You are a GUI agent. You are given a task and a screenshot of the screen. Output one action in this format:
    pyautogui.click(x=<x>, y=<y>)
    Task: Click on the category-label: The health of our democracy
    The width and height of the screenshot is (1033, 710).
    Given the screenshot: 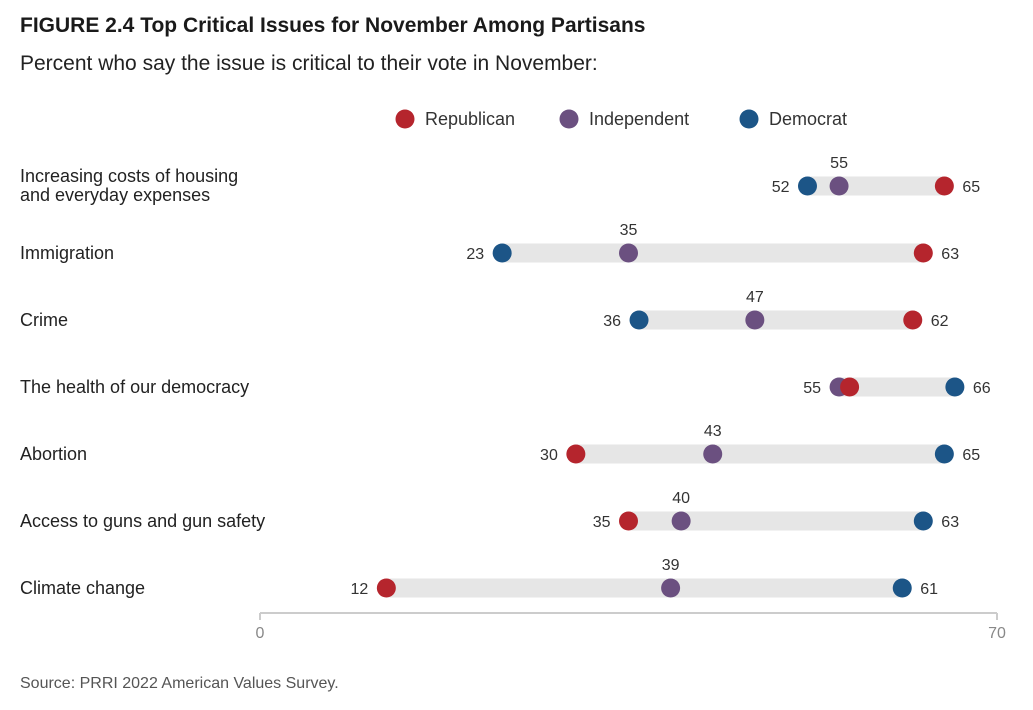 What is the action you would take?
    pyautogui.click(x=134, y=387)
    